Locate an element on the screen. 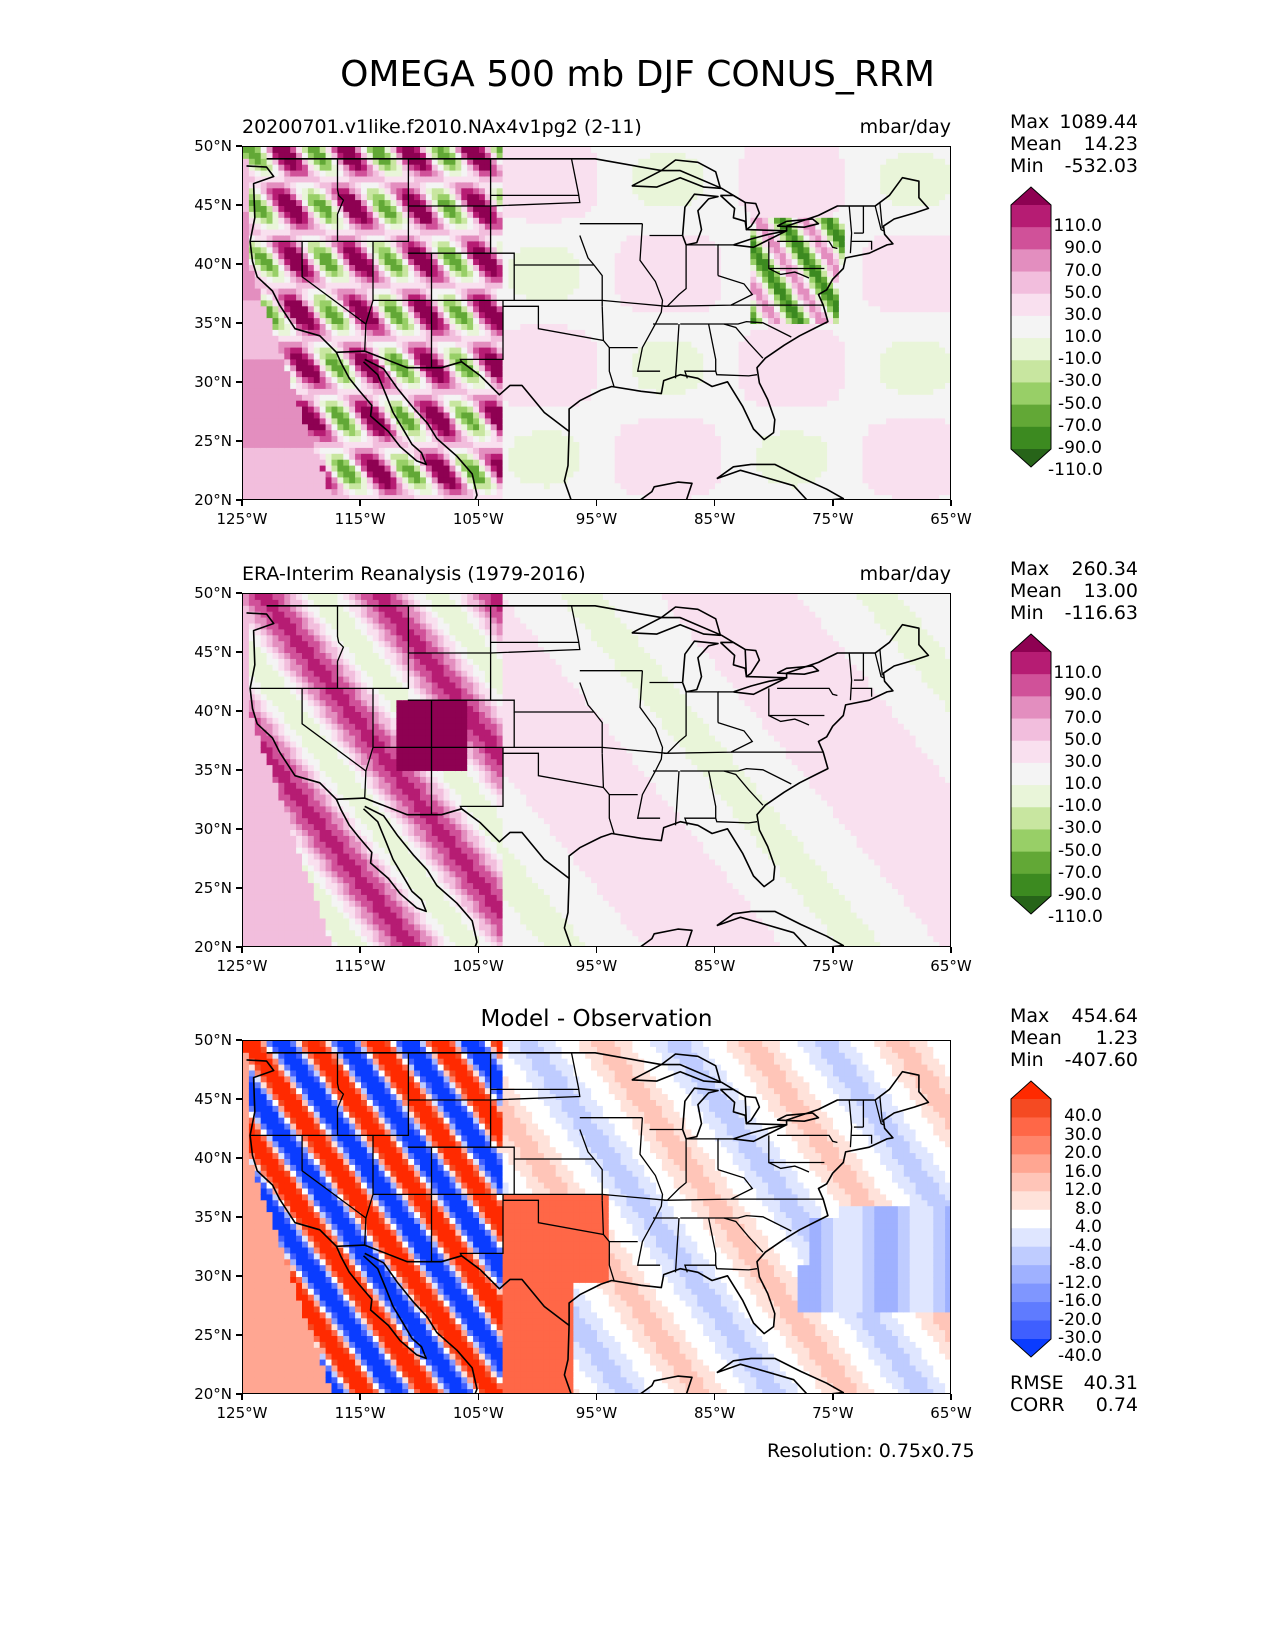 The image size is (1275, 1650). stat-value: -532.03 is located at coordinates (1101, 166).